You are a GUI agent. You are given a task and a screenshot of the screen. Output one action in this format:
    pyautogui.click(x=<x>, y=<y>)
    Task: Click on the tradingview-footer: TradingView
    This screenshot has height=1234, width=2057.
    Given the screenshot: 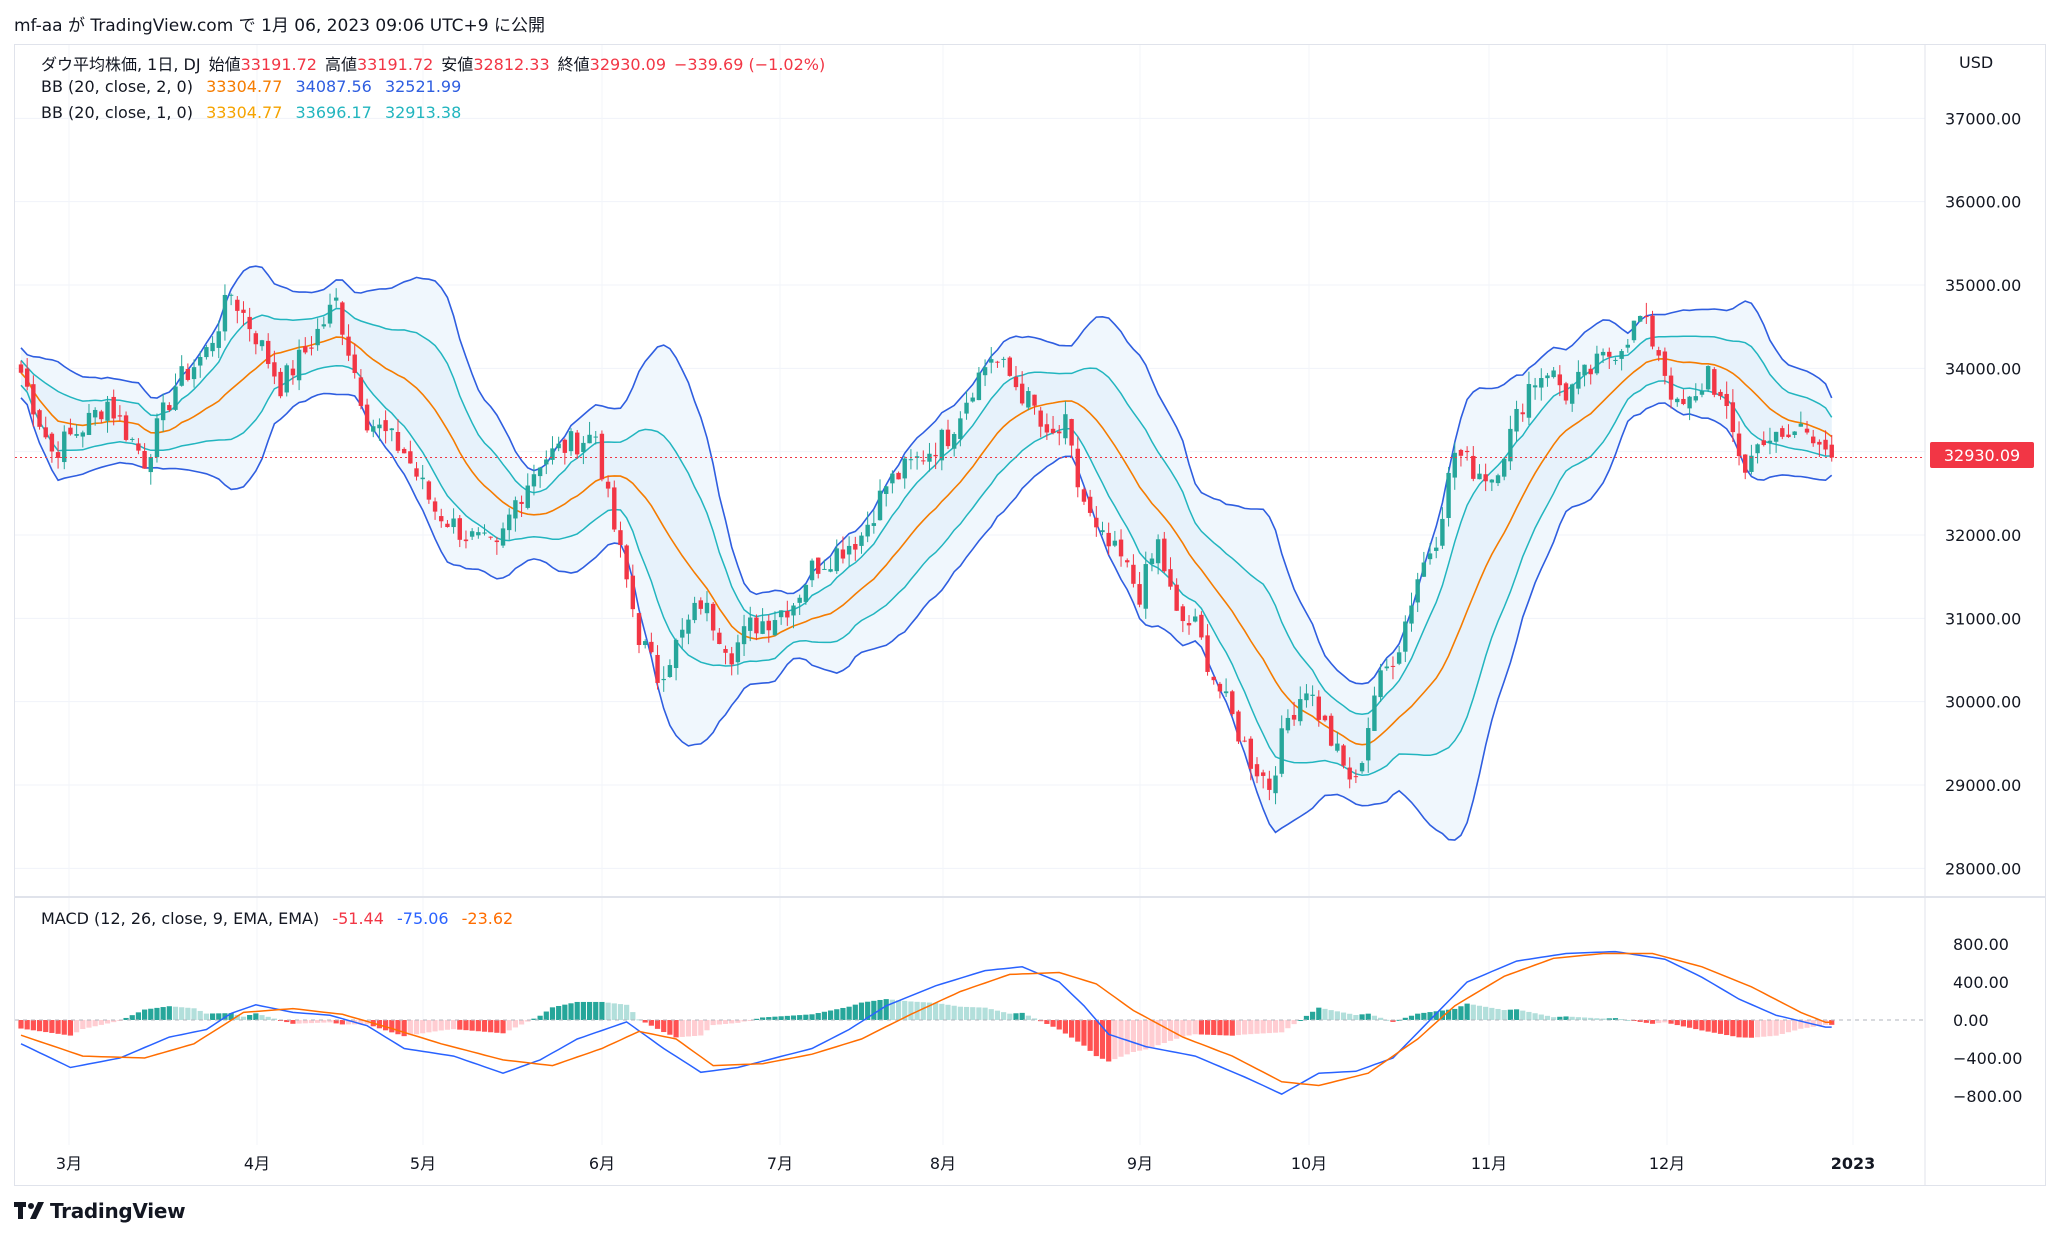 What is the action you would take?
    pyautogui.click(x=100, y=1211)
    